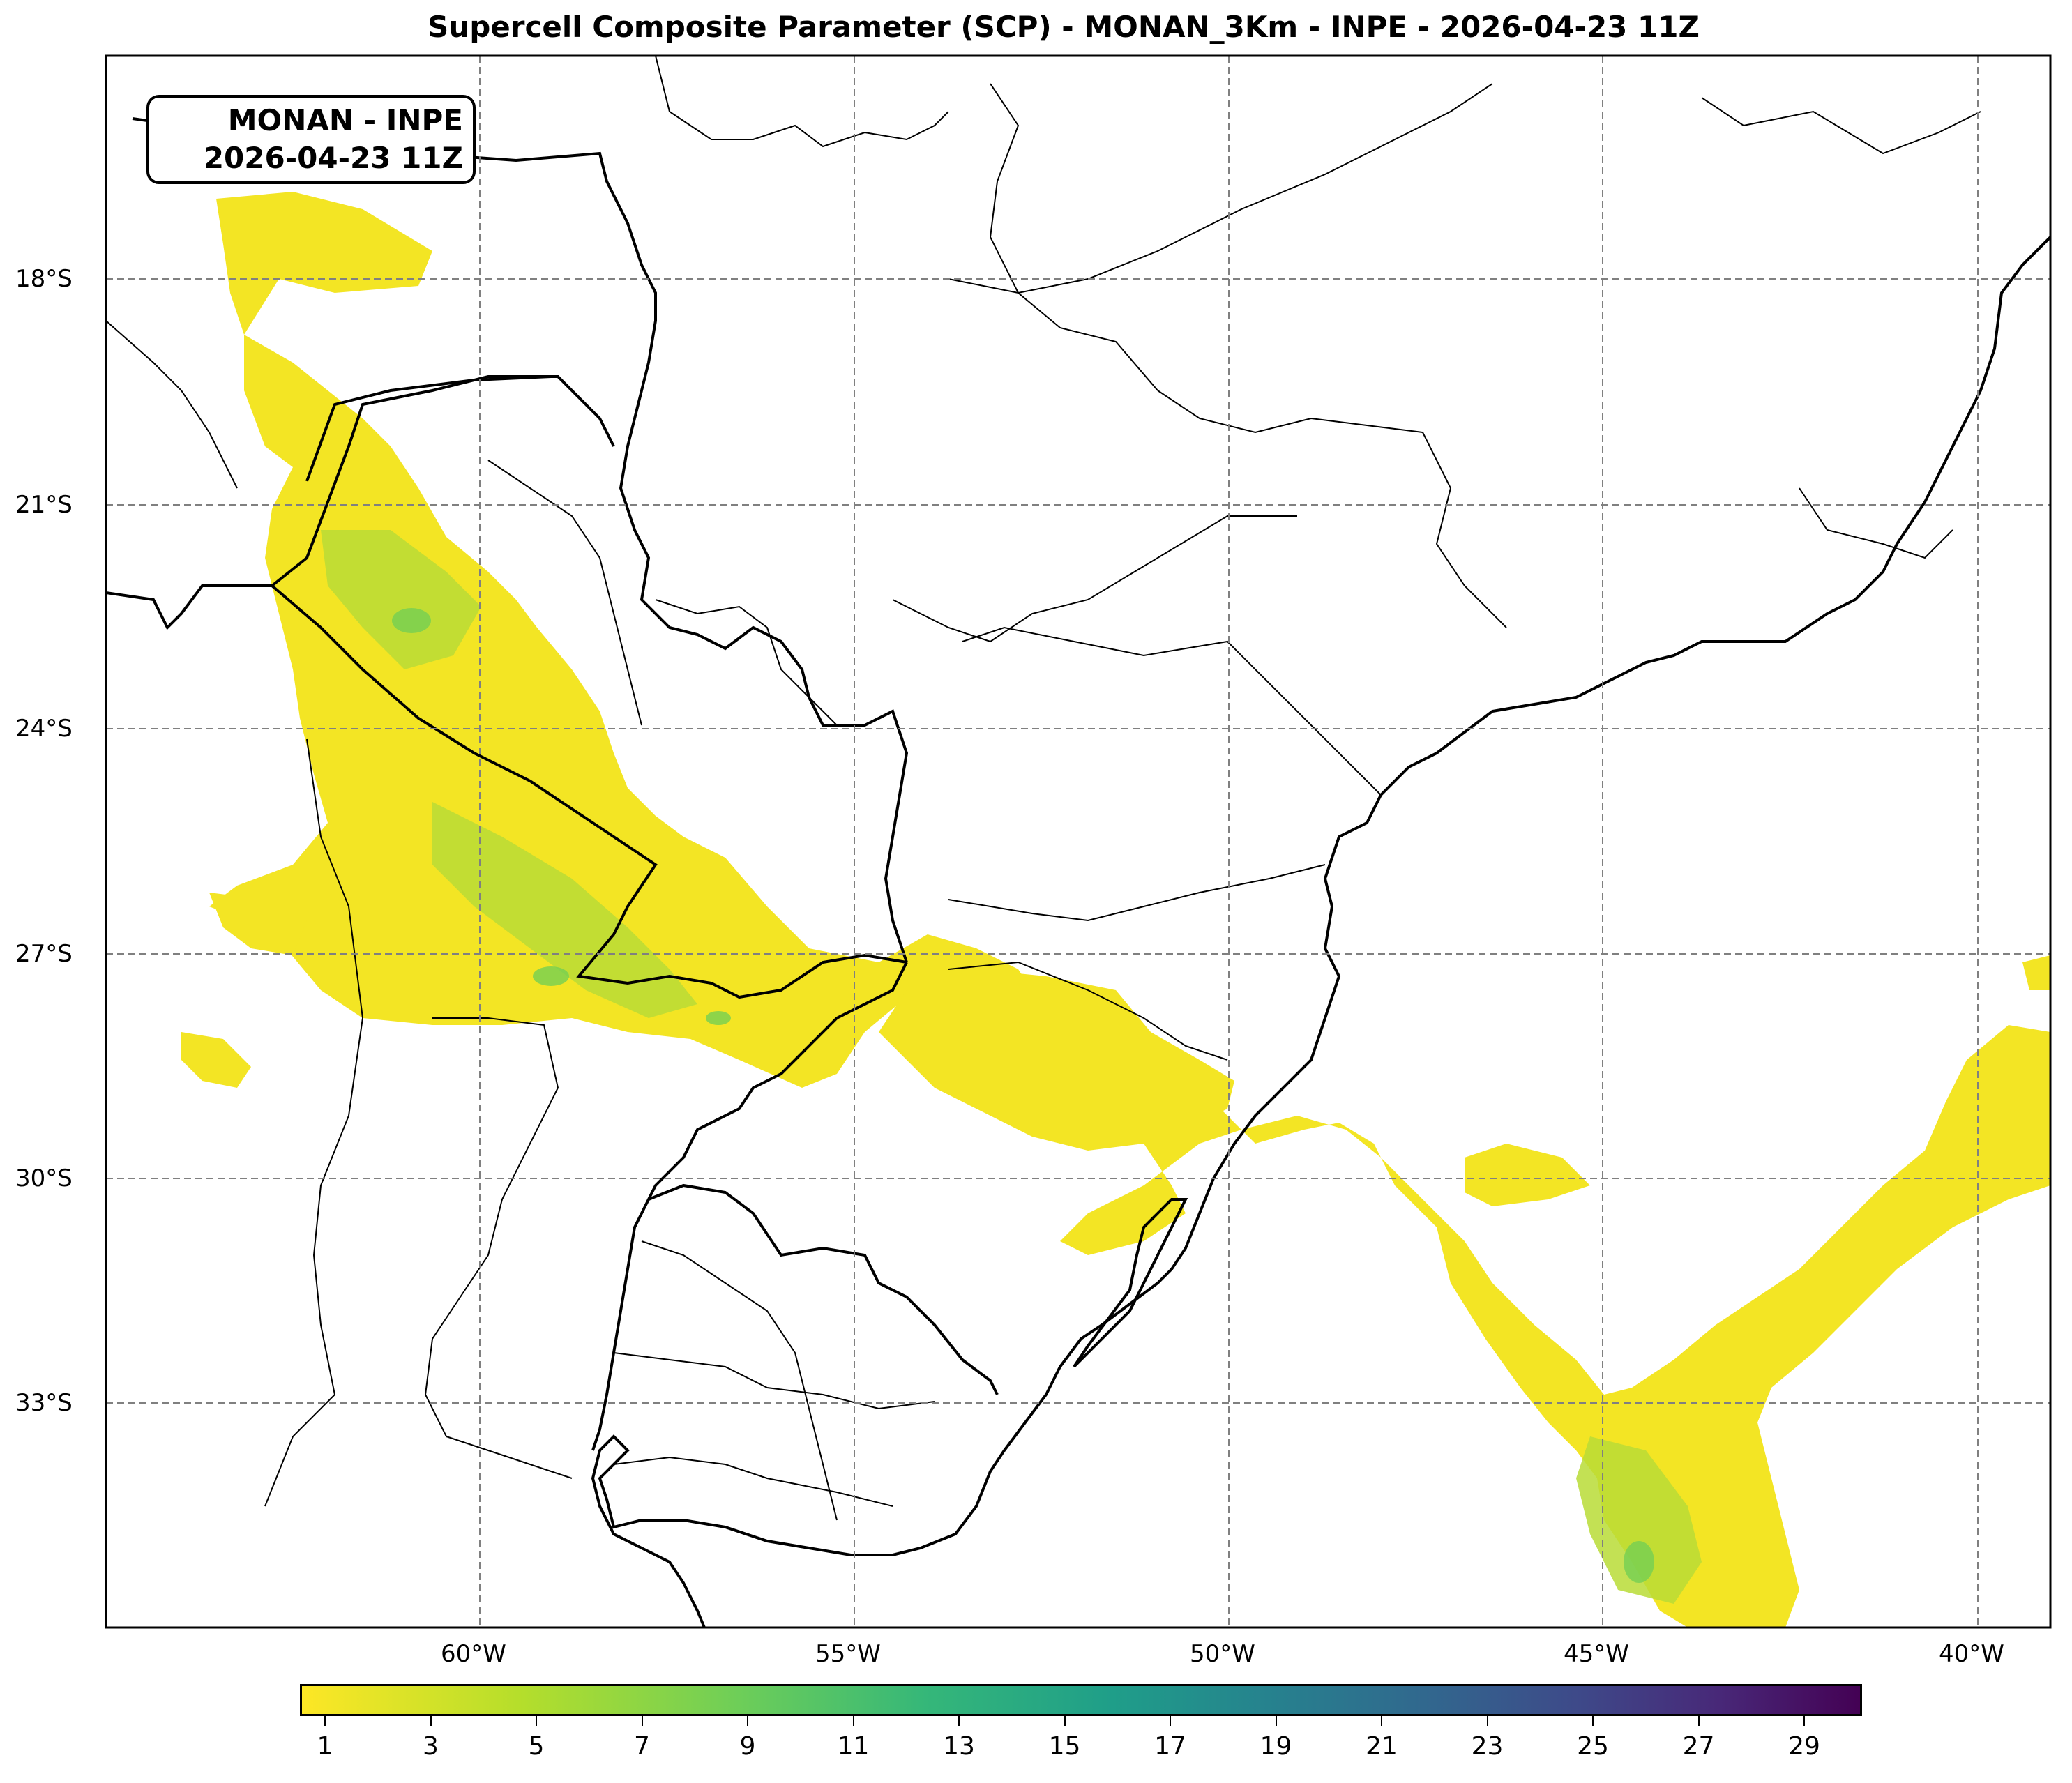 The width and height of the screenshot is (2072, 1783). I want to click on boundary-ba-mg, so click(1841, 126).